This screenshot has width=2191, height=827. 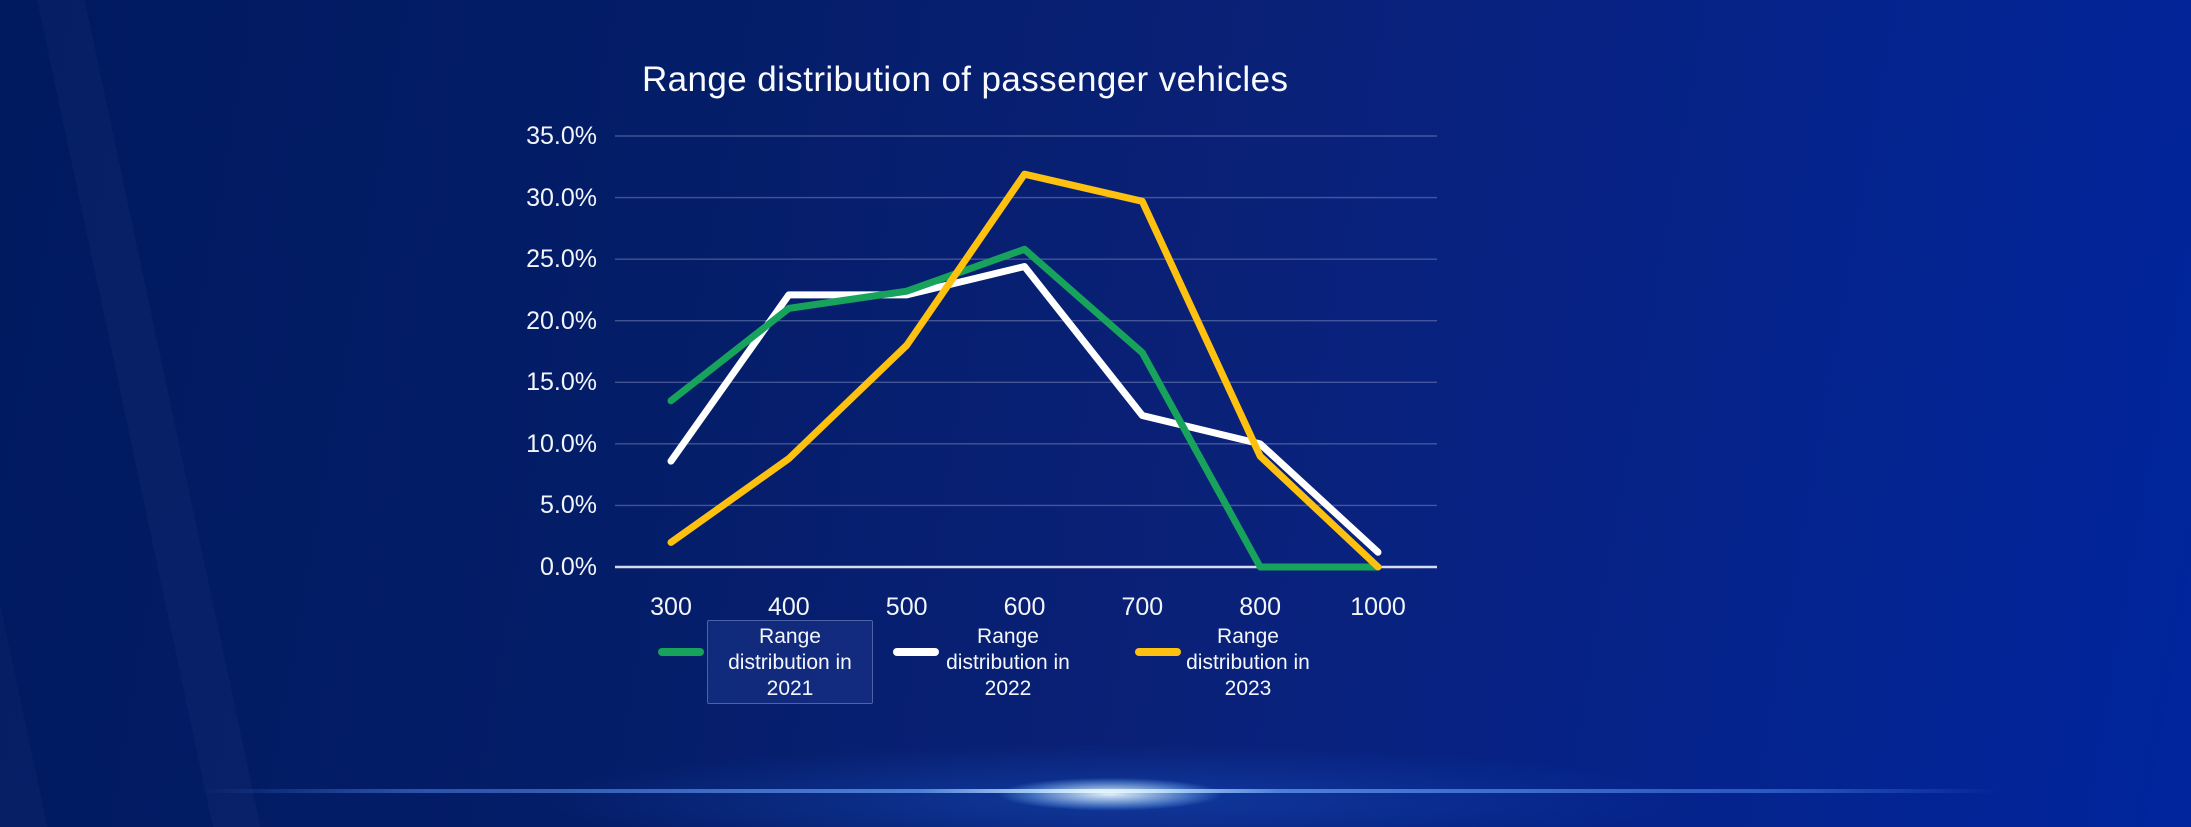 I want to click on legend-label: Range distribution in 2021, so click(x=790, y=662).